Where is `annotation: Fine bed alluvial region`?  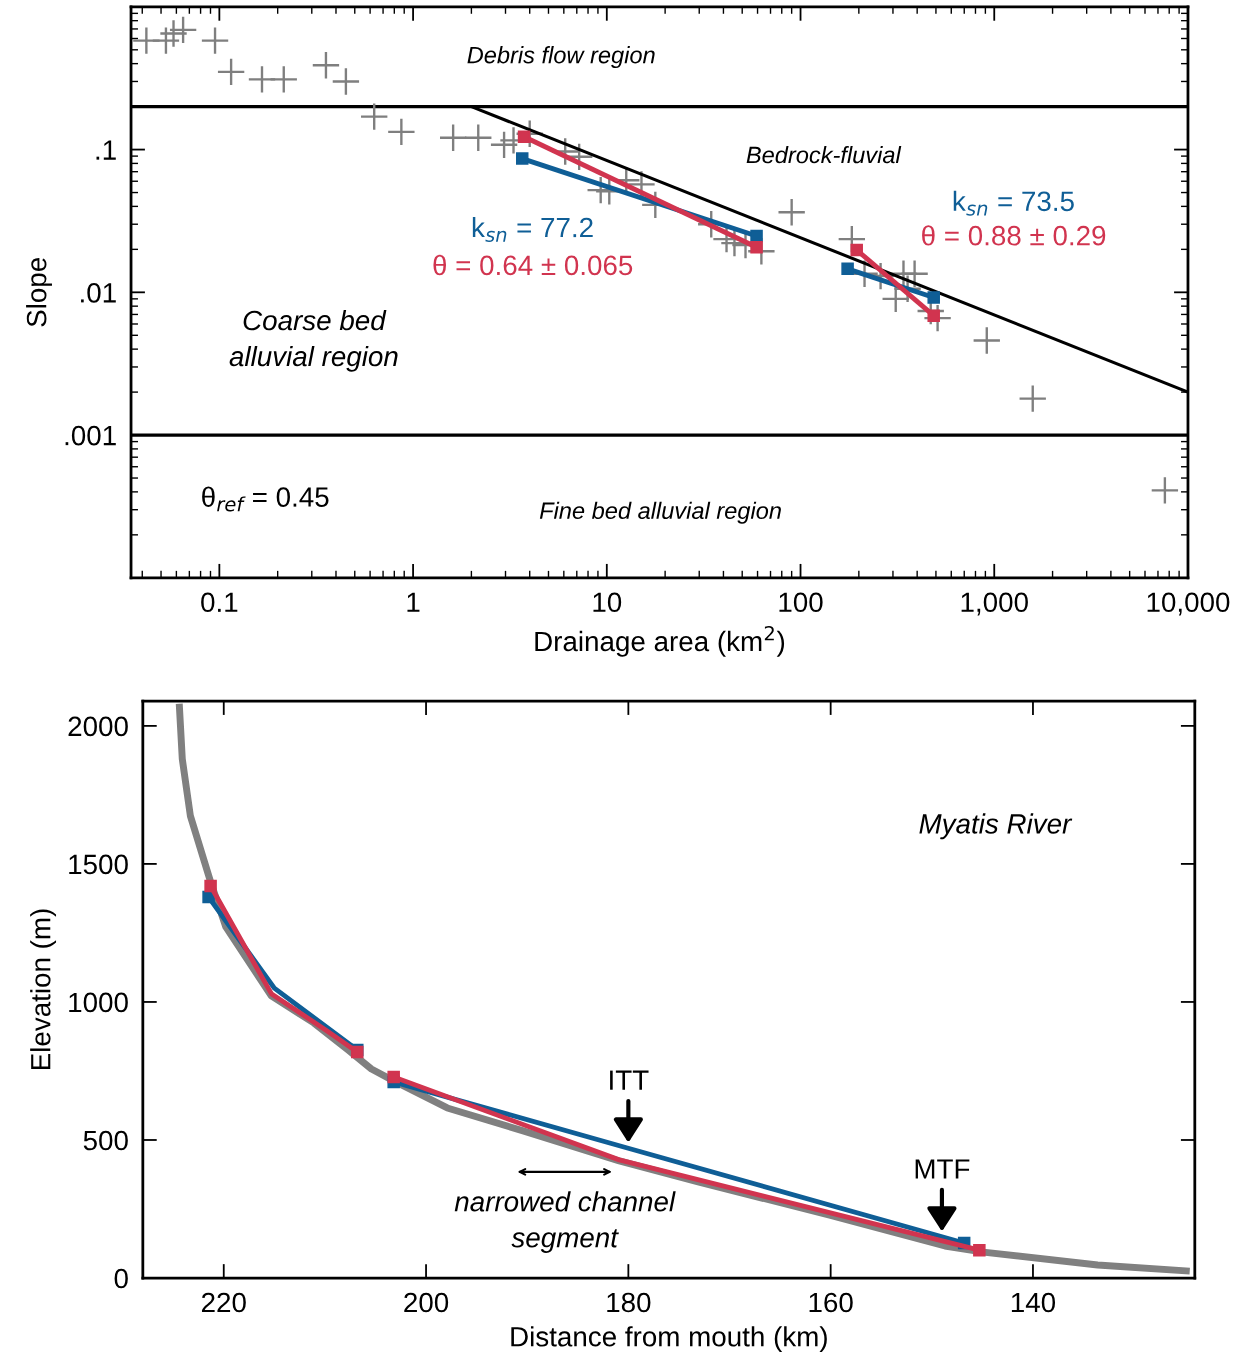
annotation: Fine bed alluvial region is located at coordinates (660, 512).